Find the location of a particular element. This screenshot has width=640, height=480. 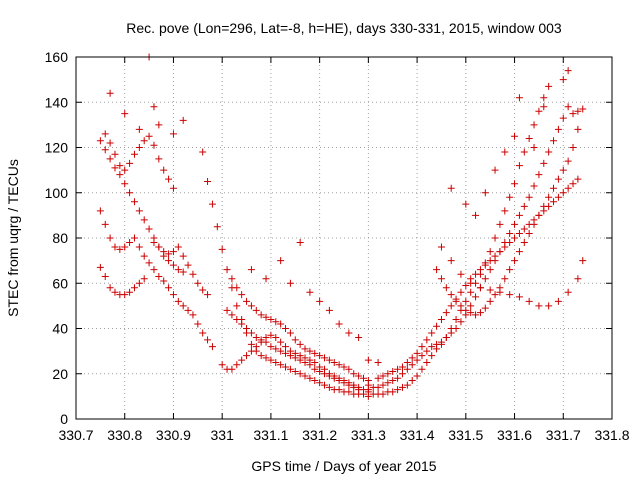

y-tick-label: 40 is located at coordinates (60, 329).